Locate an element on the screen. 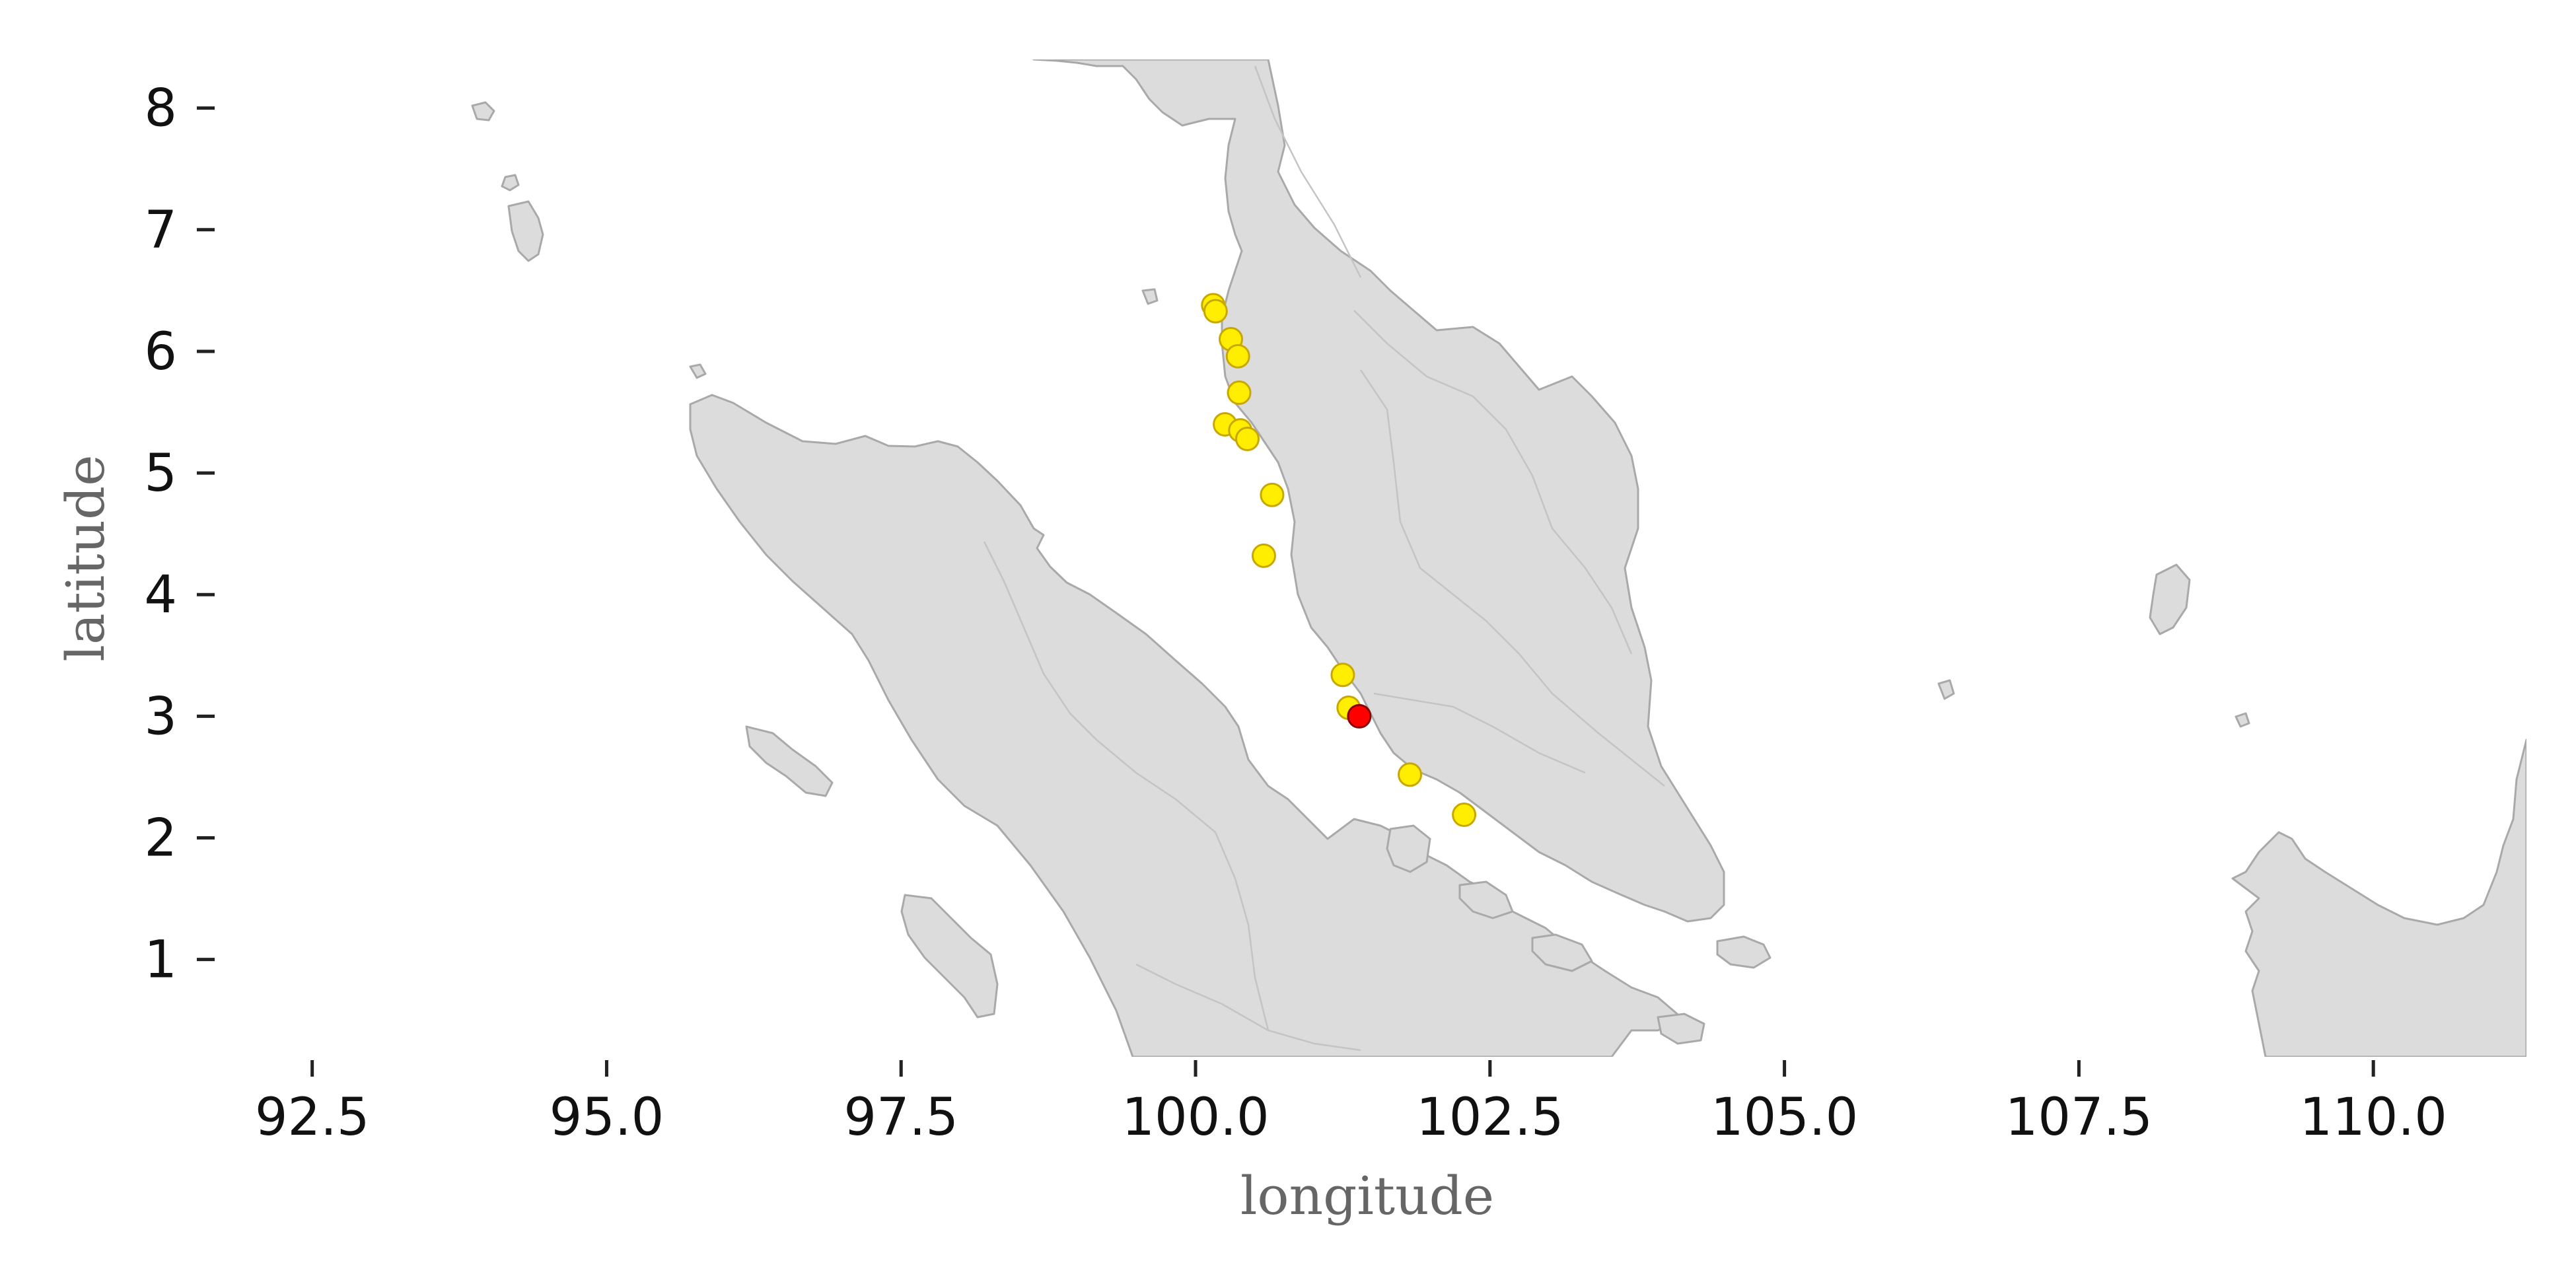  x-axis-label: longitude is located at coordinates (1367, 1196).